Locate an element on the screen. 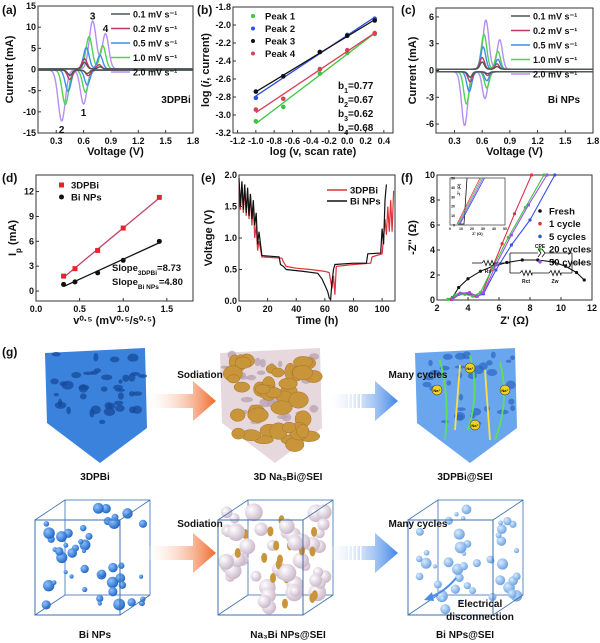  slope-annotation: Slope3DPBi=8.73 is located at coordinates (146, 270).